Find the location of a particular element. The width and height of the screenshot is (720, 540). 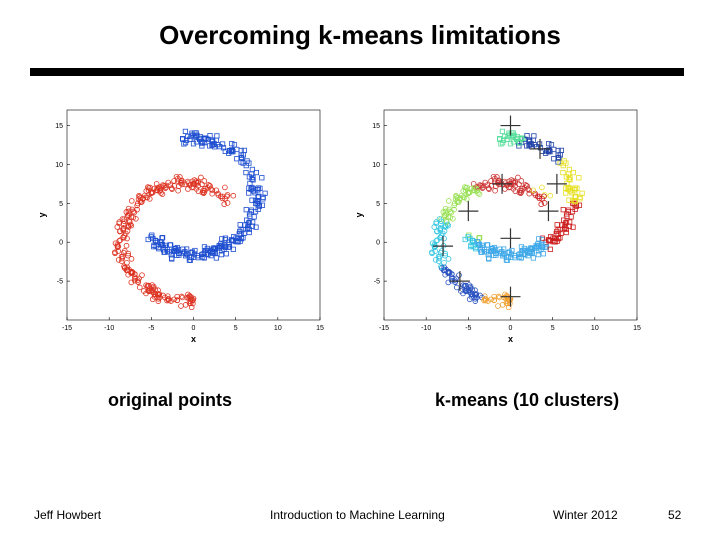

right-y-tick-label: 0 is located at coordinates (378, 243).